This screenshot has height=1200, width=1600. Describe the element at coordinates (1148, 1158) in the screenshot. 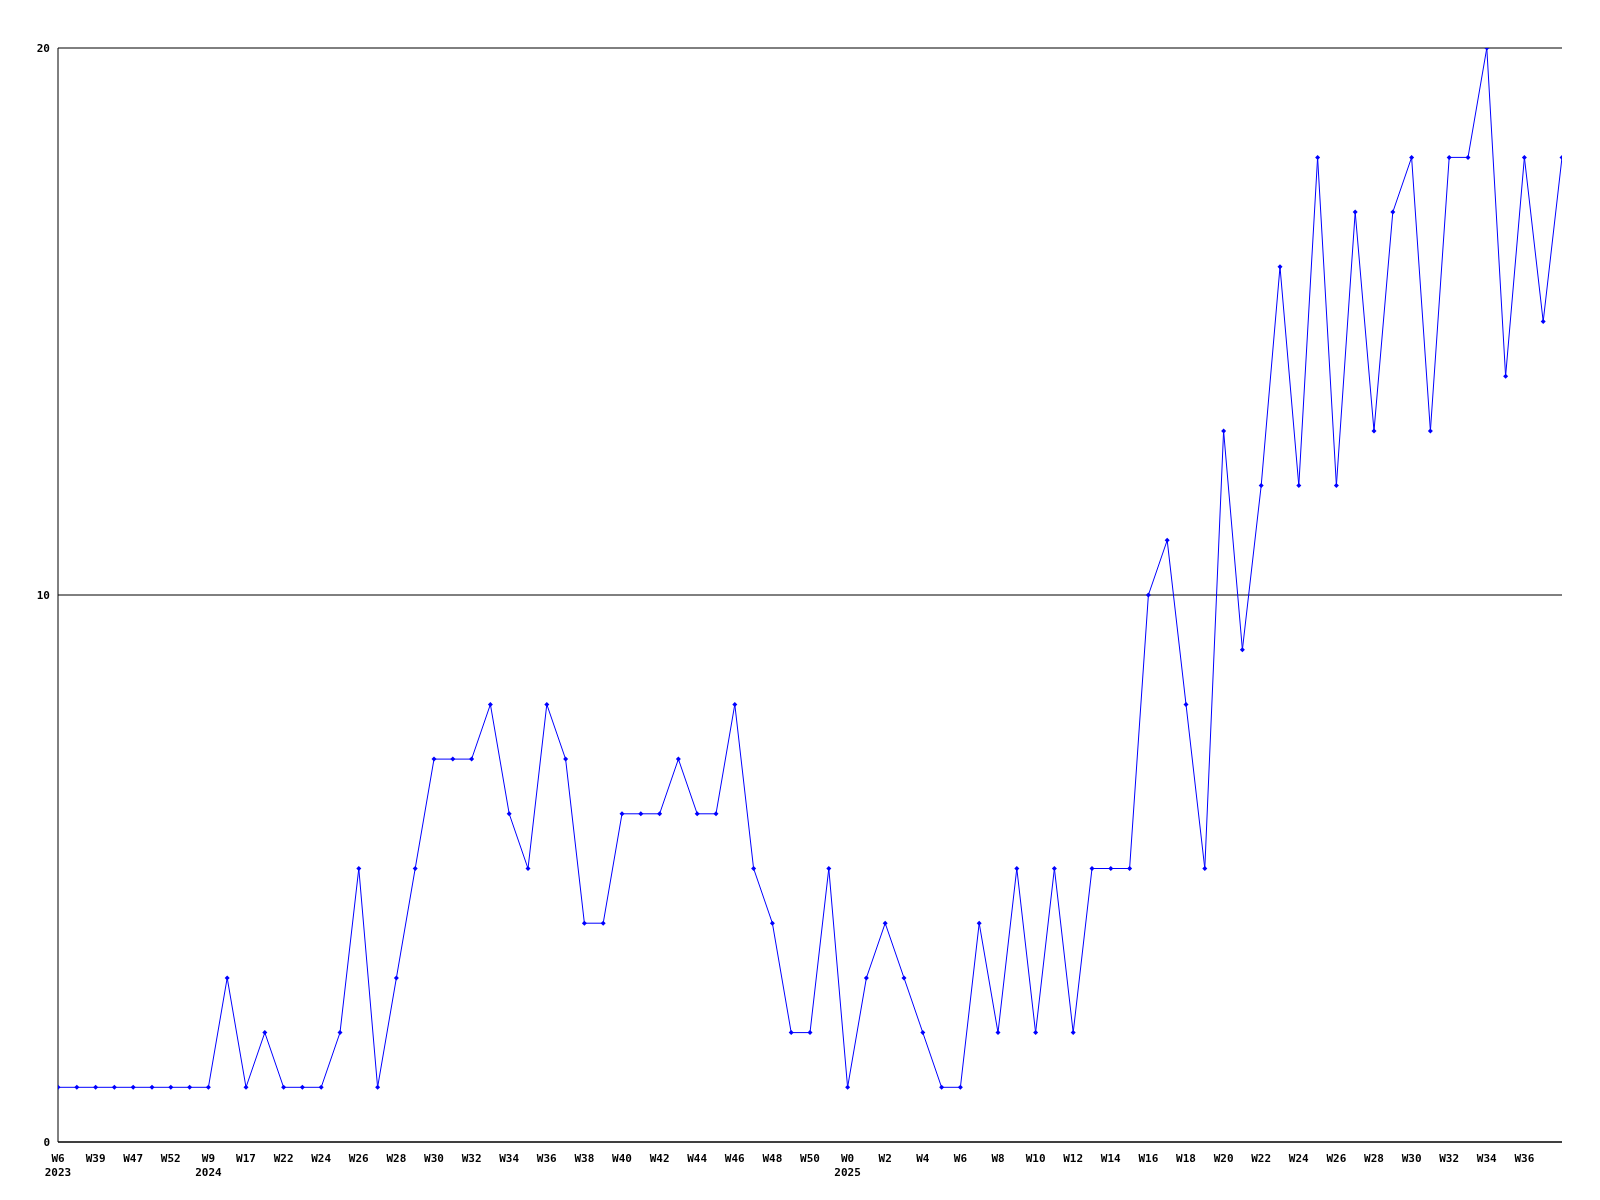

I see `x-tick-label: W16` at that location.